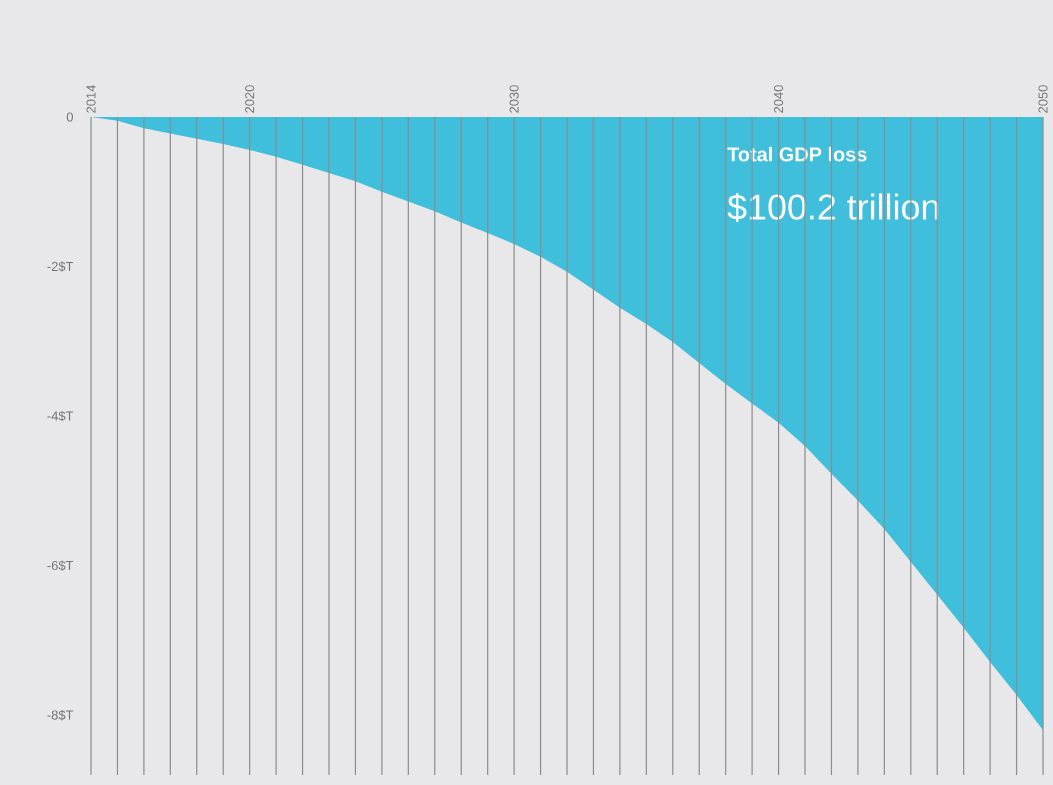 This screenshot has height=785, width=1053. I want to click on x-tick-label: 2030, so click(514, 99).